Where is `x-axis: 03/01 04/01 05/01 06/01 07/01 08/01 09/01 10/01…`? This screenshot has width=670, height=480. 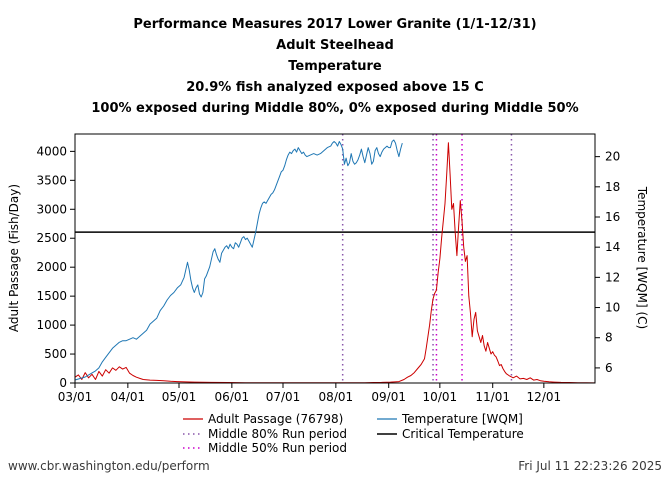
x-axis: 03/01 04/01 05/01 06/01 07/01 08/01 09/01 10/01… is located at coordinates (309, 393).